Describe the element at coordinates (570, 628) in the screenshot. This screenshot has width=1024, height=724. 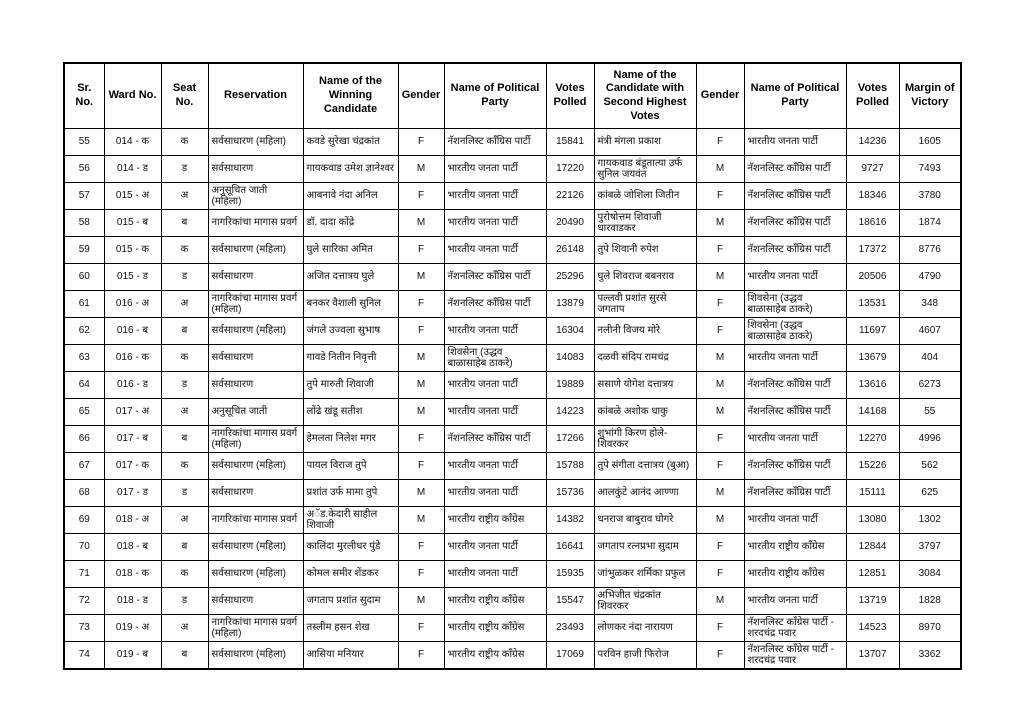
I see `table-cell: 23493` at that location.